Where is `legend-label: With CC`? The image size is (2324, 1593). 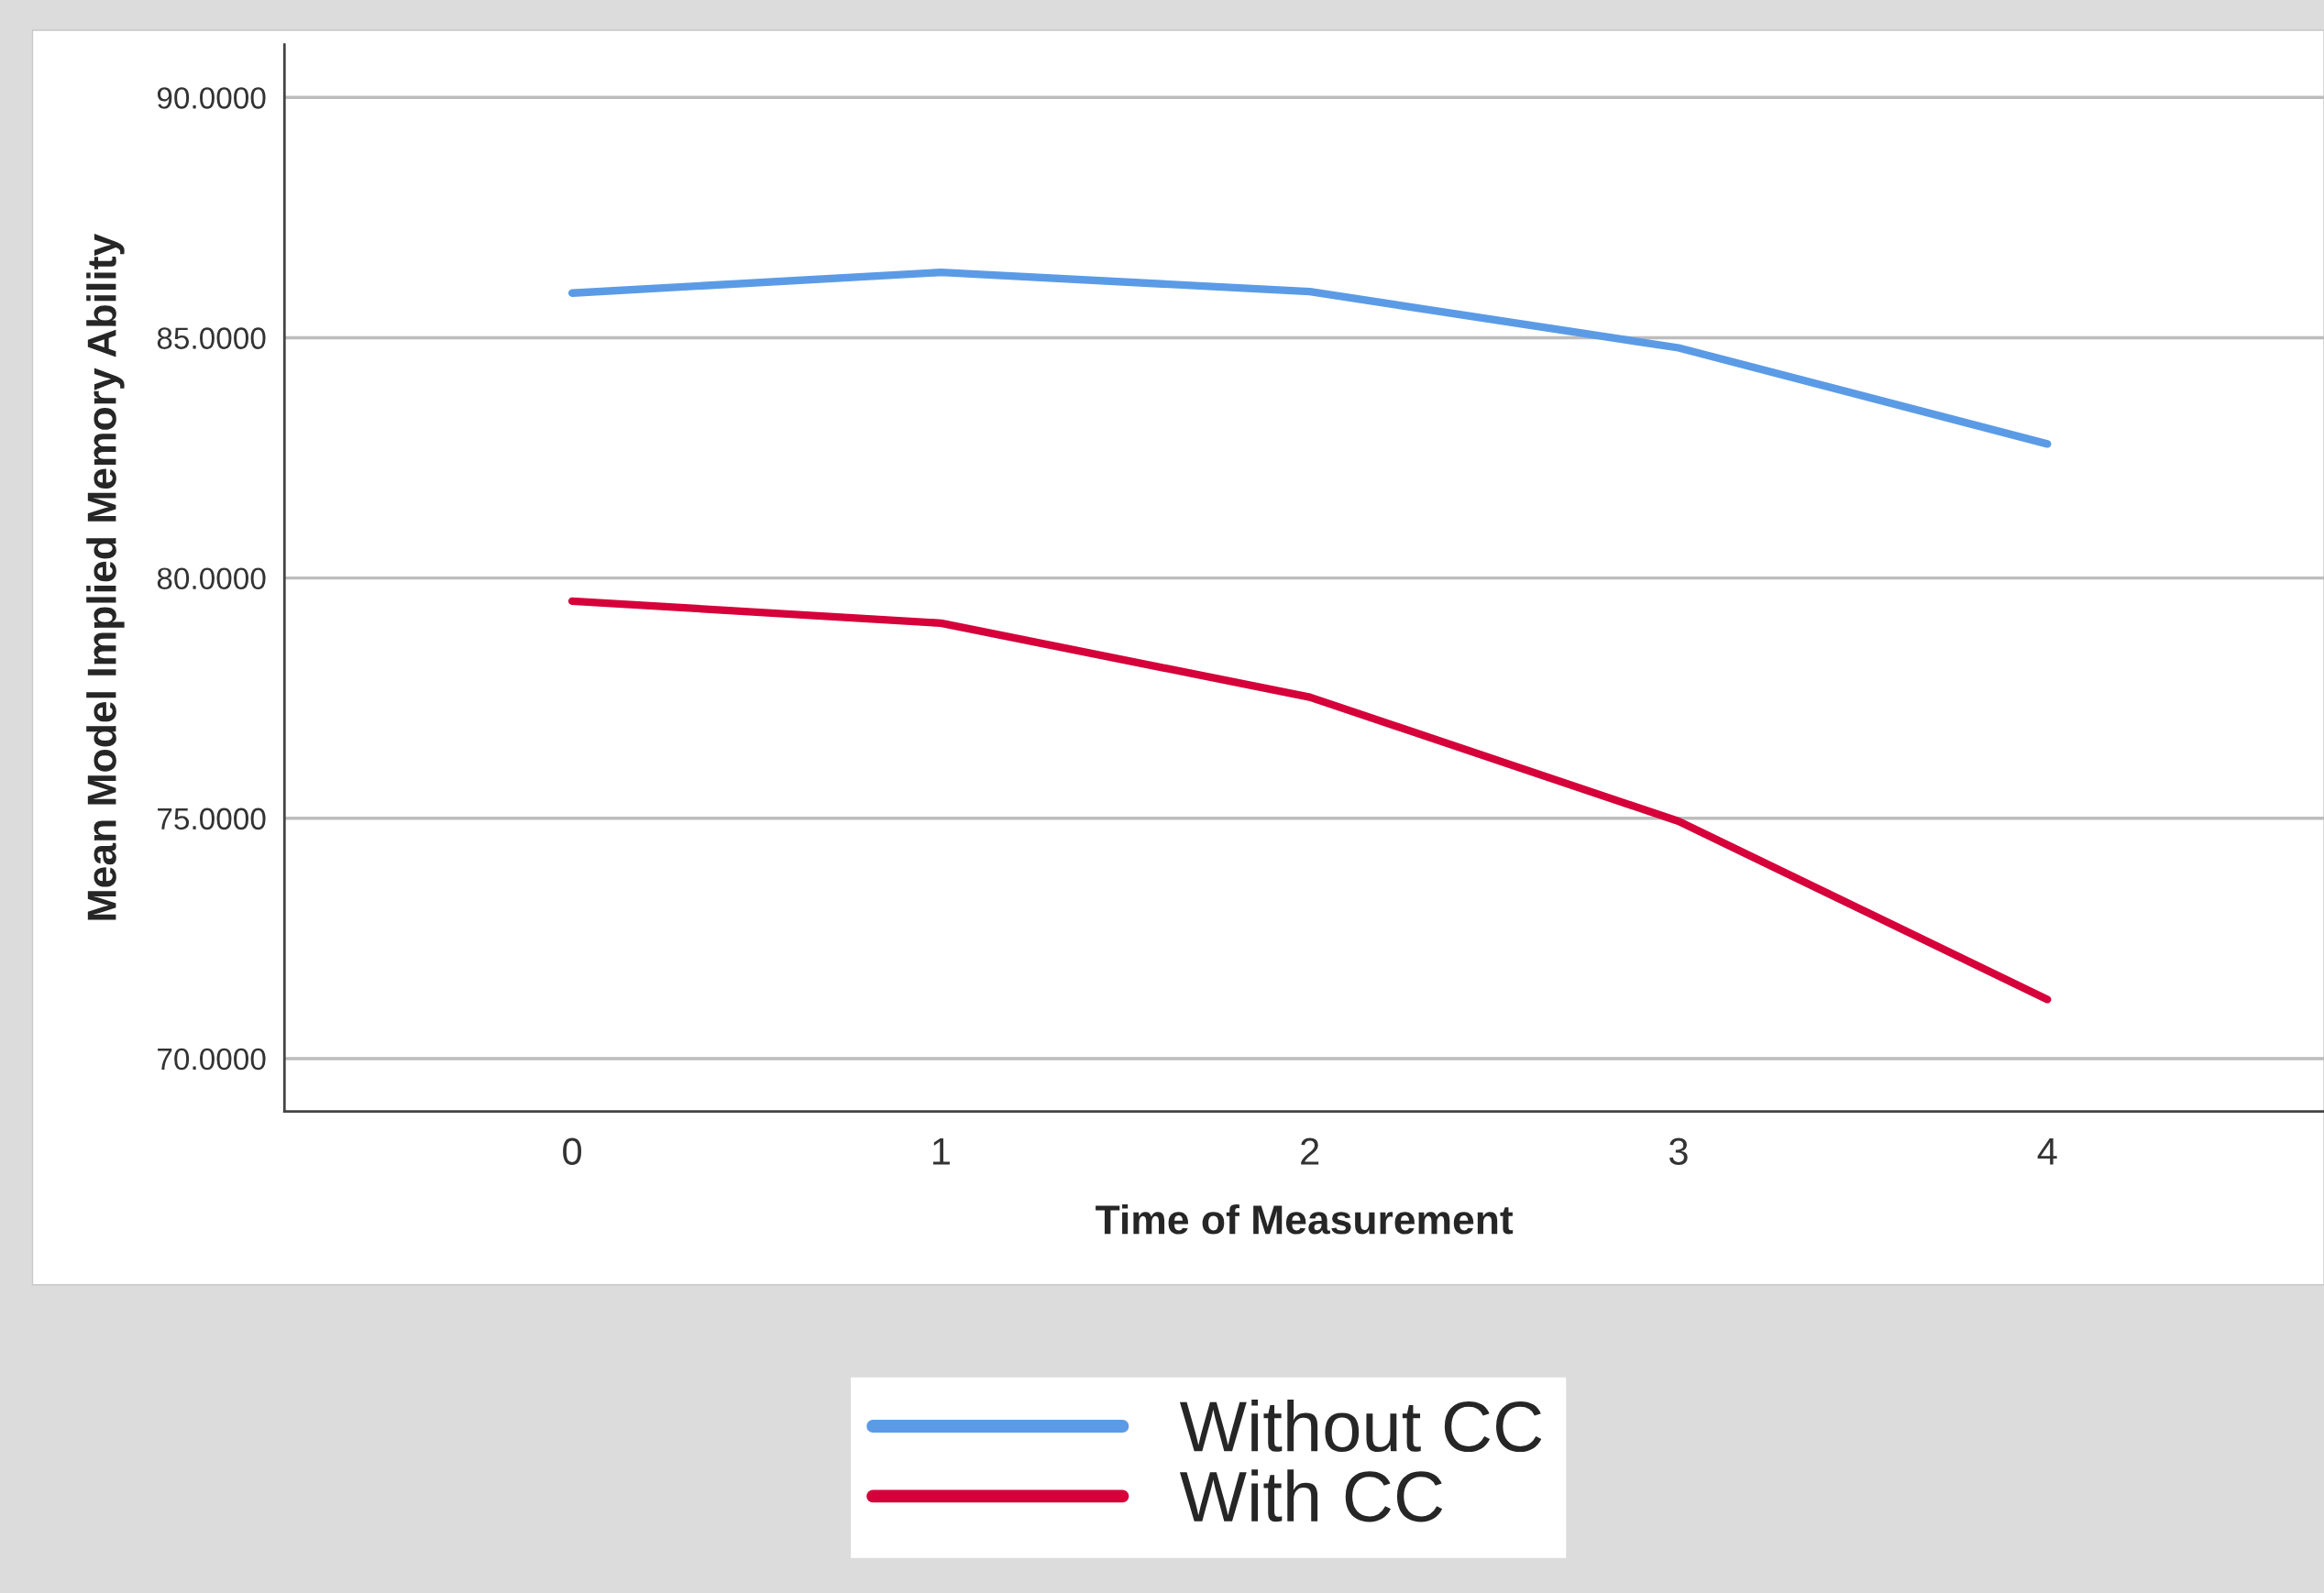
legend-label: With CC is located at coordinates (1311, 1495).